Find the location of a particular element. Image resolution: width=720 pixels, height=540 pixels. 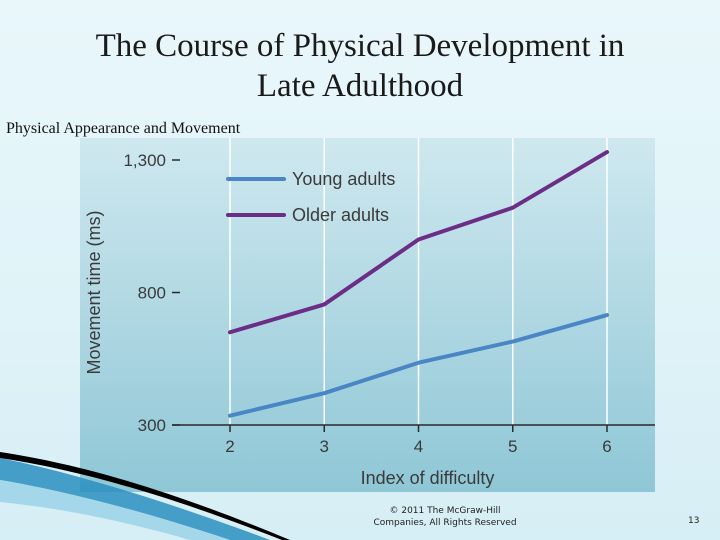

legend-label-older-adults: Older adults is located at coordinates (340, 215).